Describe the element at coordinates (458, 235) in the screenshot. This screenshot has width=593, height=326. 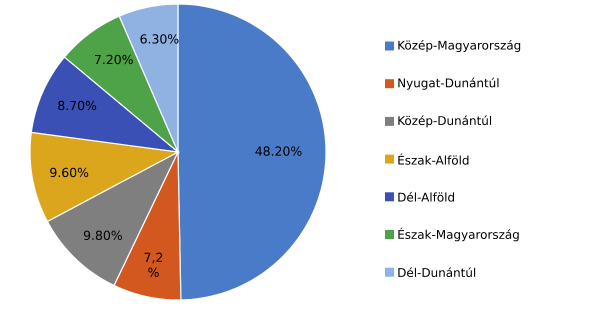
I see `legend-label: Észak-Magyarország` at that location.